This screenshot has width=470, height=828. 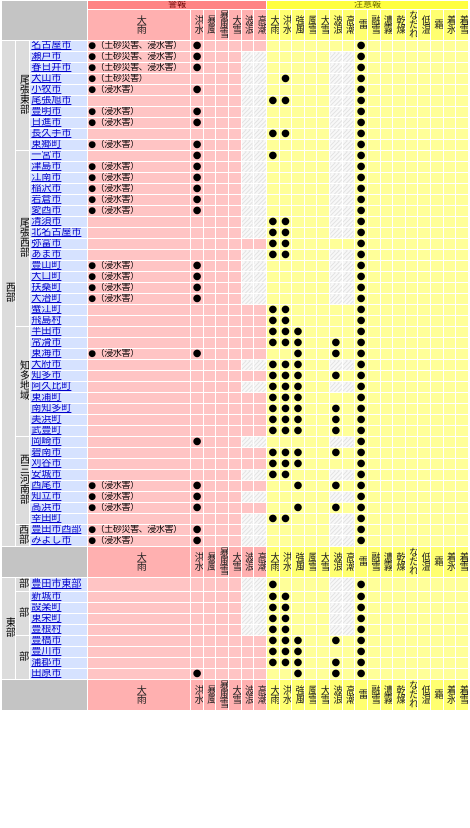 I want to click on advisory-column-header: 乾燥, so click(x=399, y=25).